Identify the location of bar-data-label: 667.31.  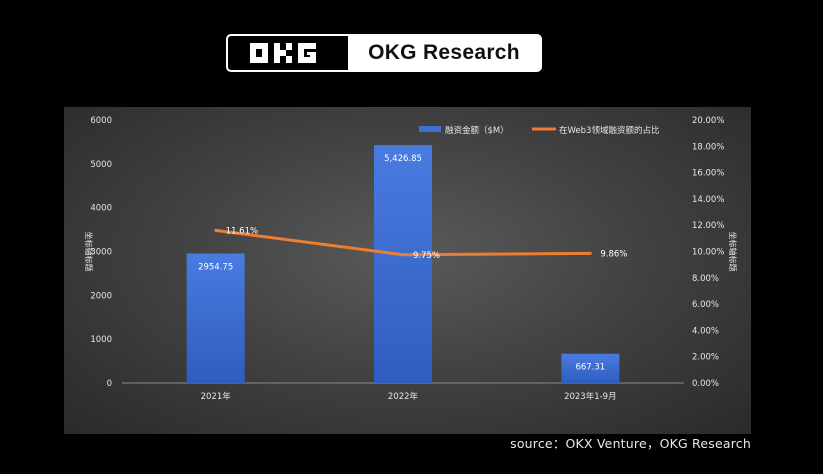
(590, 368).